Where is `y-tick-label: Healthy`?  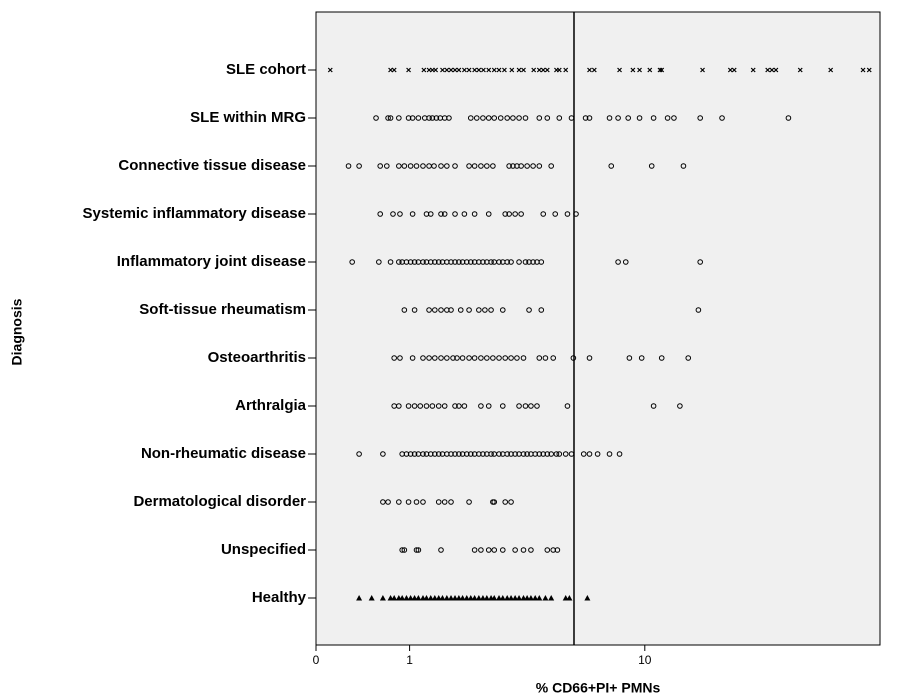 y-tick-label: Healthy is located at coordinates (279, 597).